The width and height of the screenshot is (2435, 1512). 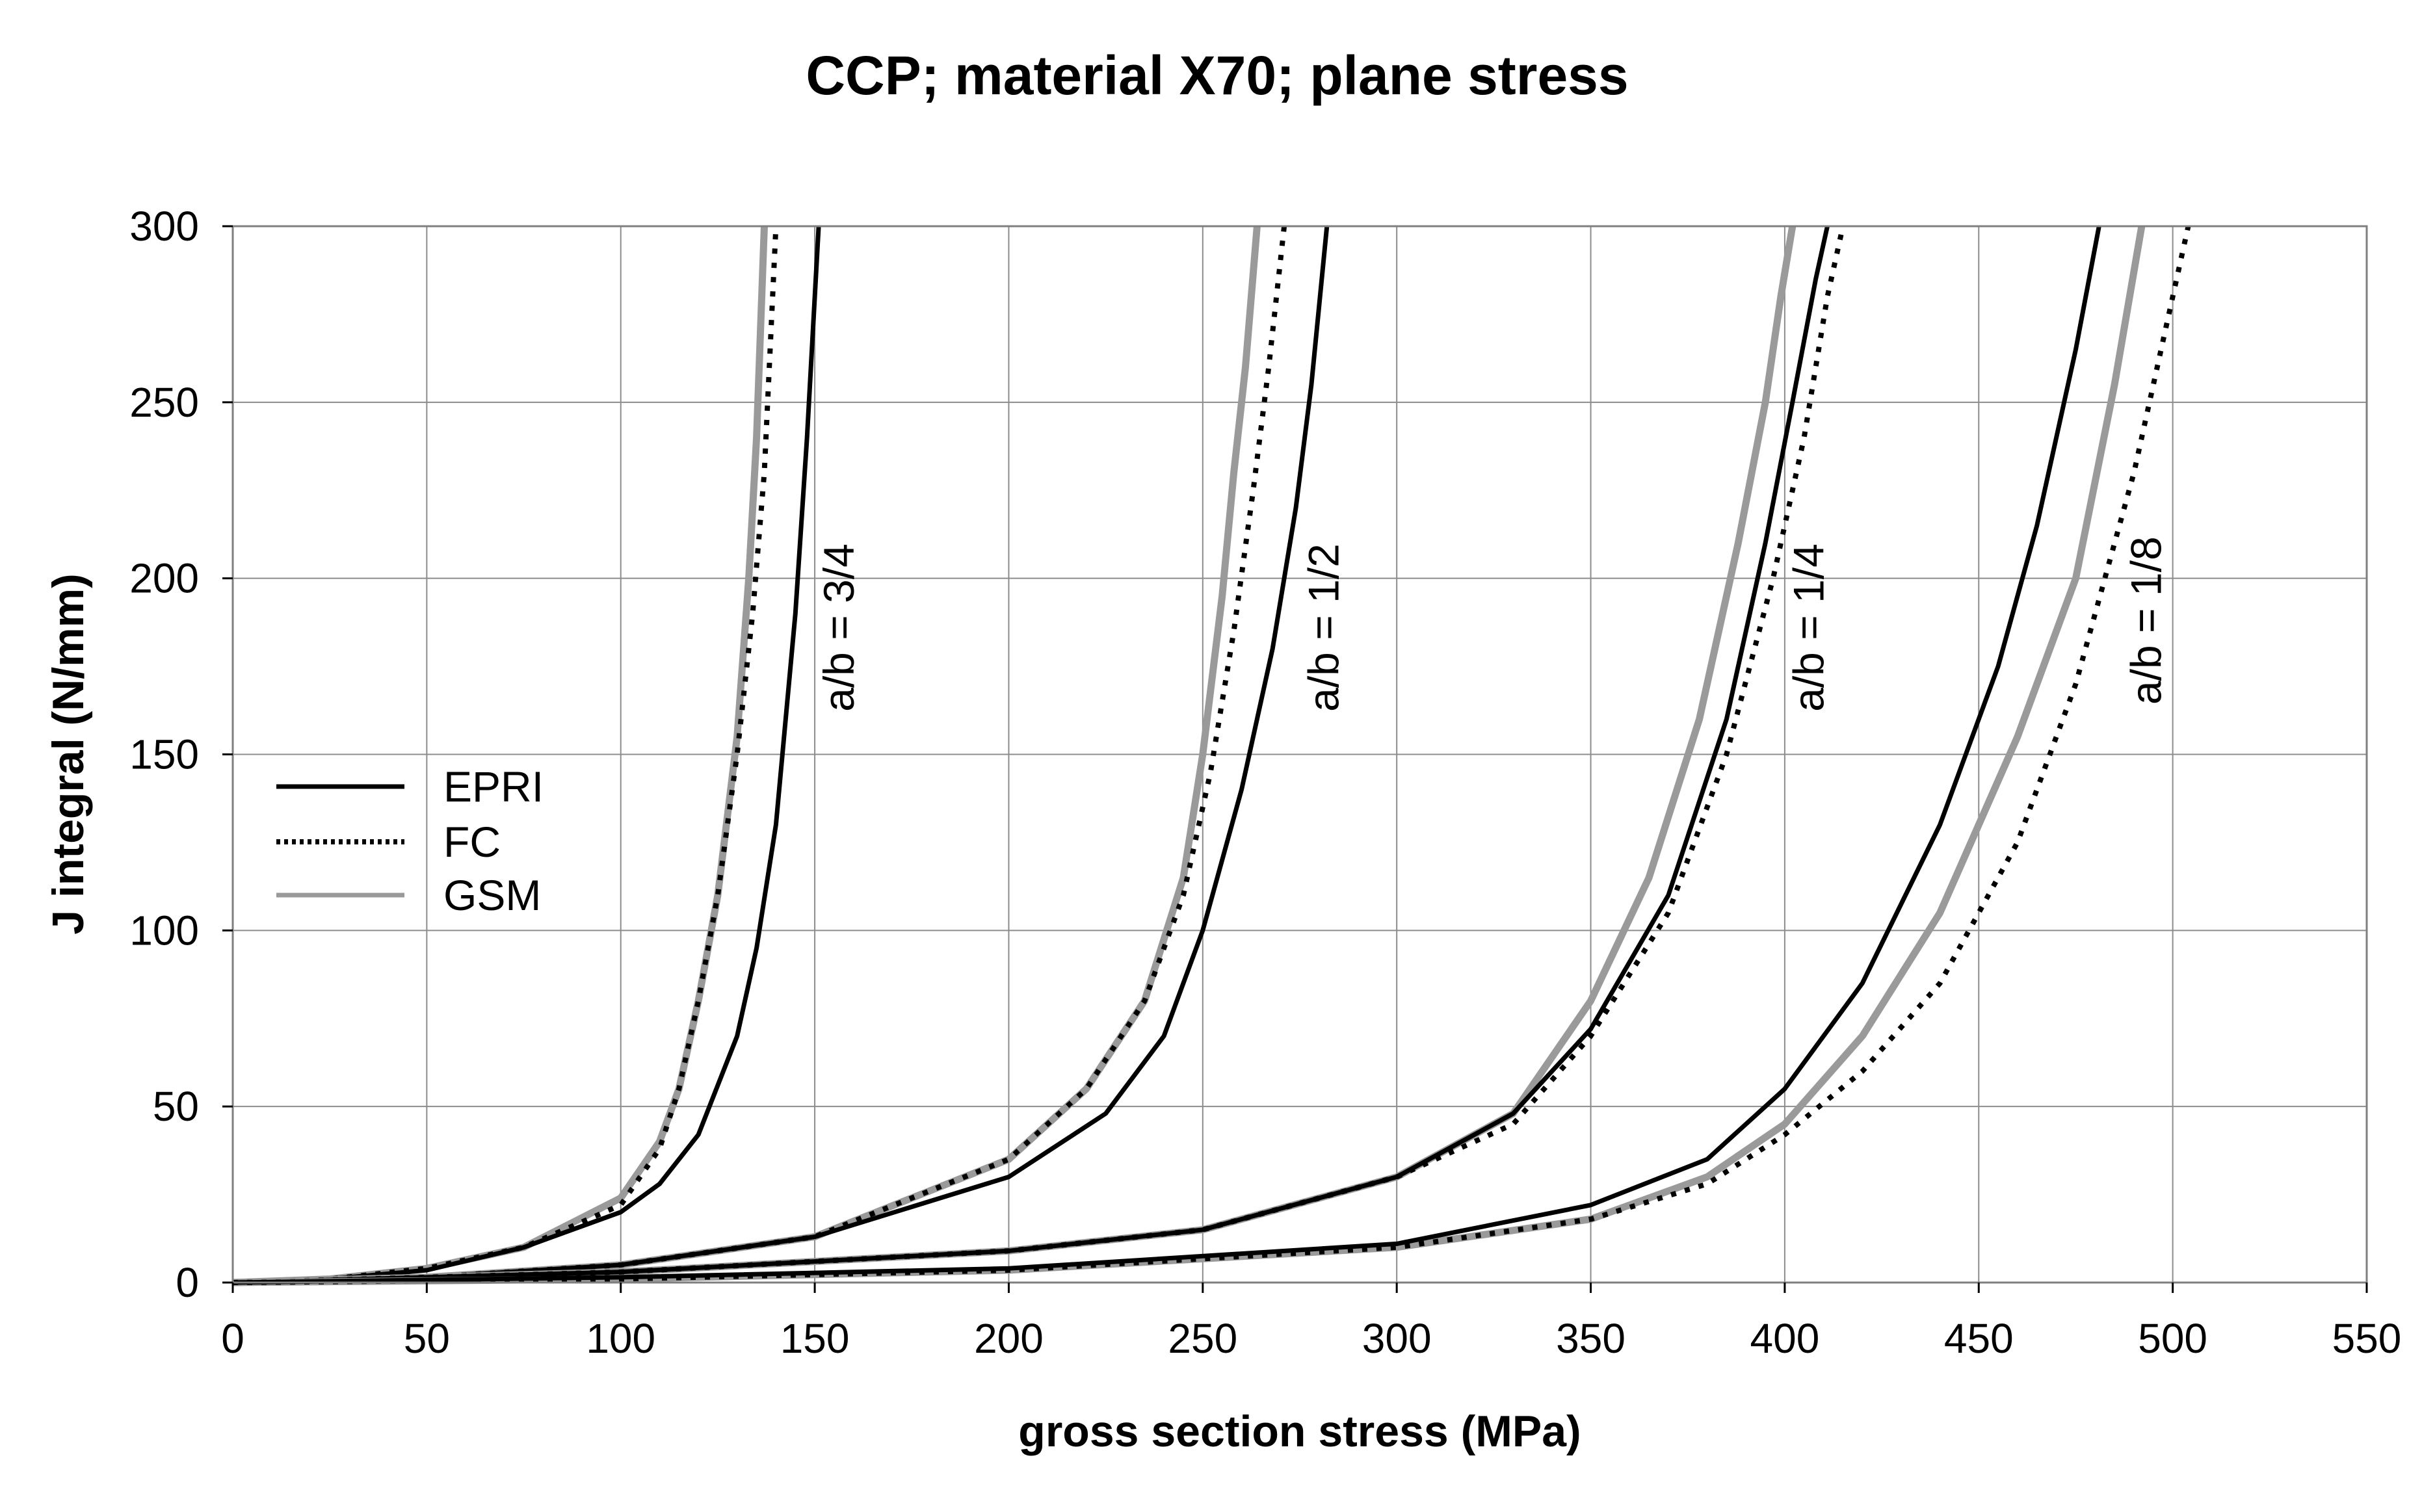 What do you see at coordinates (1324, 627) in the screenshot?
I see `curve-label-group-2: a/b = 1/2` at bounding box center [1324, 627].